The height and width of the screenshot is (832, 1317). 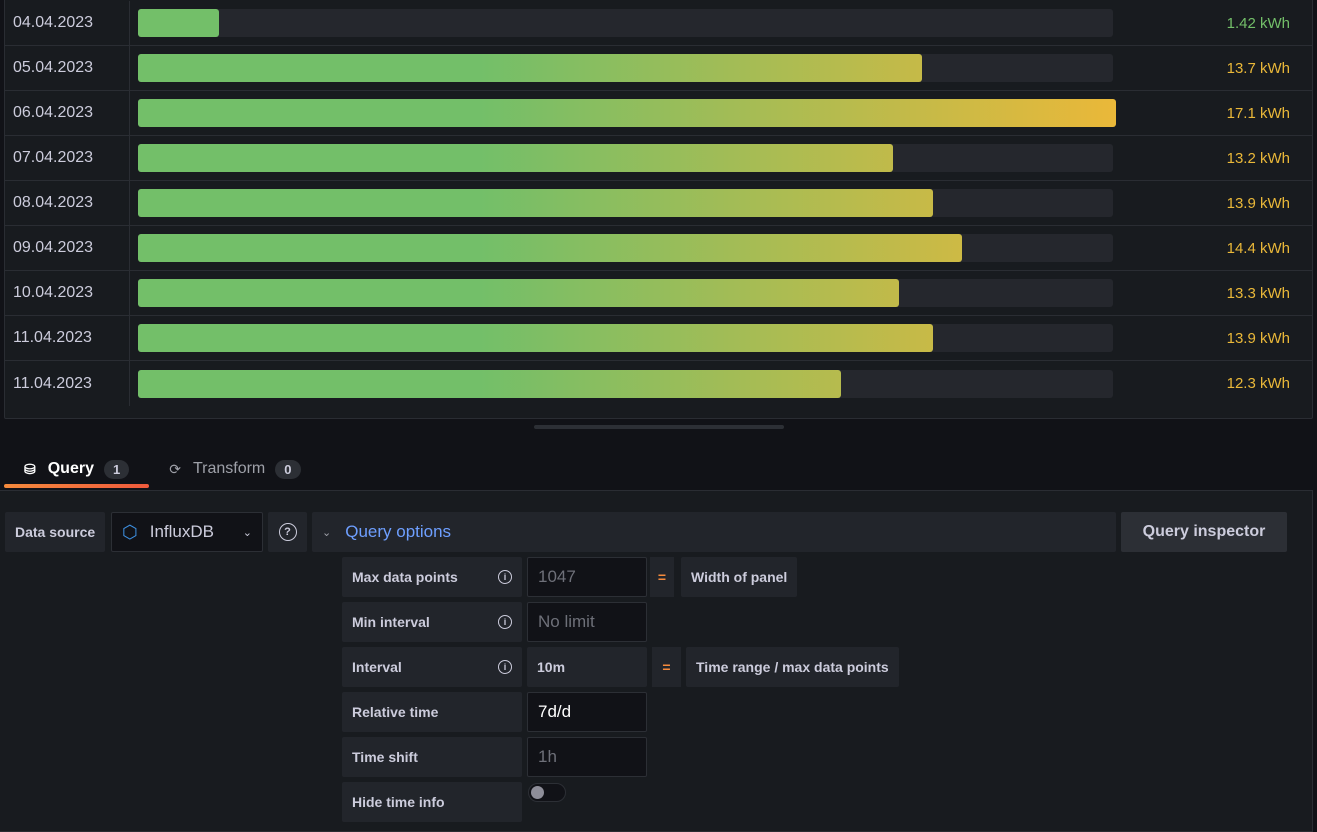 I want to click on influxdb-icon: ⬡, so click(x=130, y=531).